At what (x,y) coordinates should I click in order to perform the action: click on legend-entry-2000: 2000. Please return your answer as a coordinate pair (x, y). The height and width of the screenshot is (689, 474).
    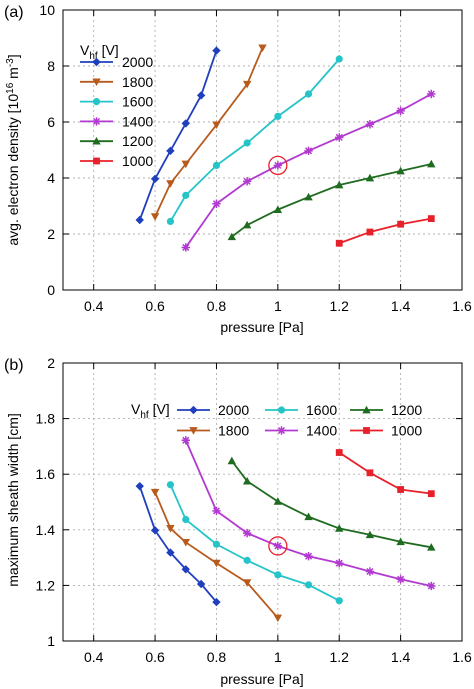
    Looking at the image, I should click on (116, 62).